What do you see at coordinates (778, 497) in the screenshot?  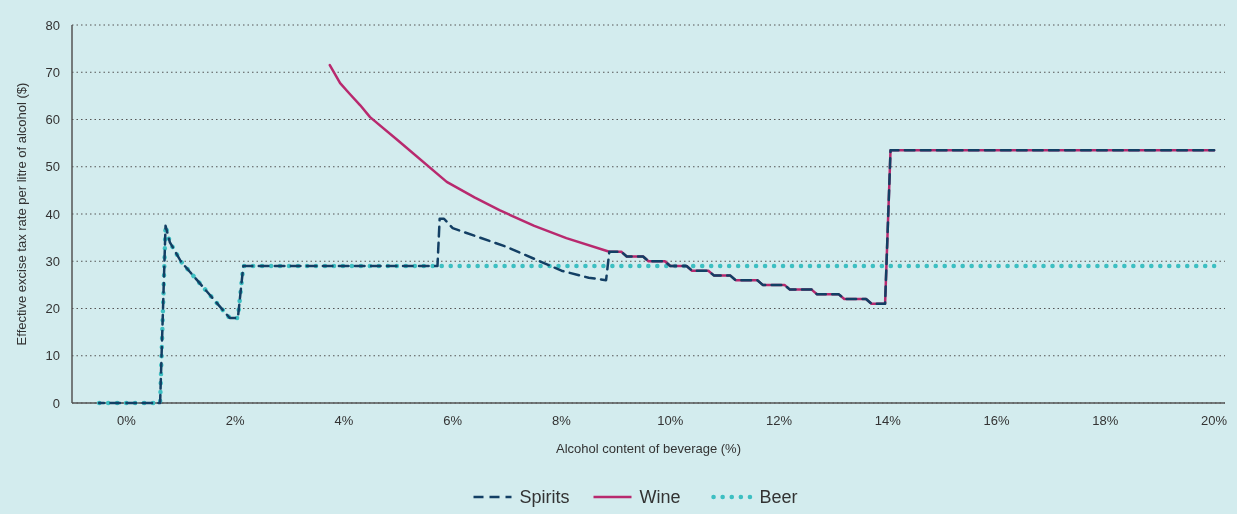 I see `legend-label: Beer` at bounding box center [778, 497].